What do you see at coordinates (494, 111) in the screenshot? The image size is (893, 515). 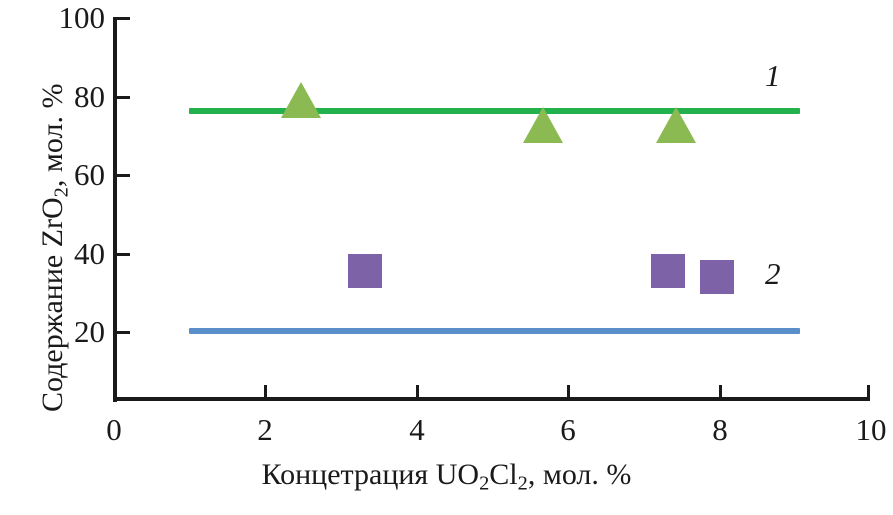 I see `series-1-trend-line` at bounding box center [494, 111].